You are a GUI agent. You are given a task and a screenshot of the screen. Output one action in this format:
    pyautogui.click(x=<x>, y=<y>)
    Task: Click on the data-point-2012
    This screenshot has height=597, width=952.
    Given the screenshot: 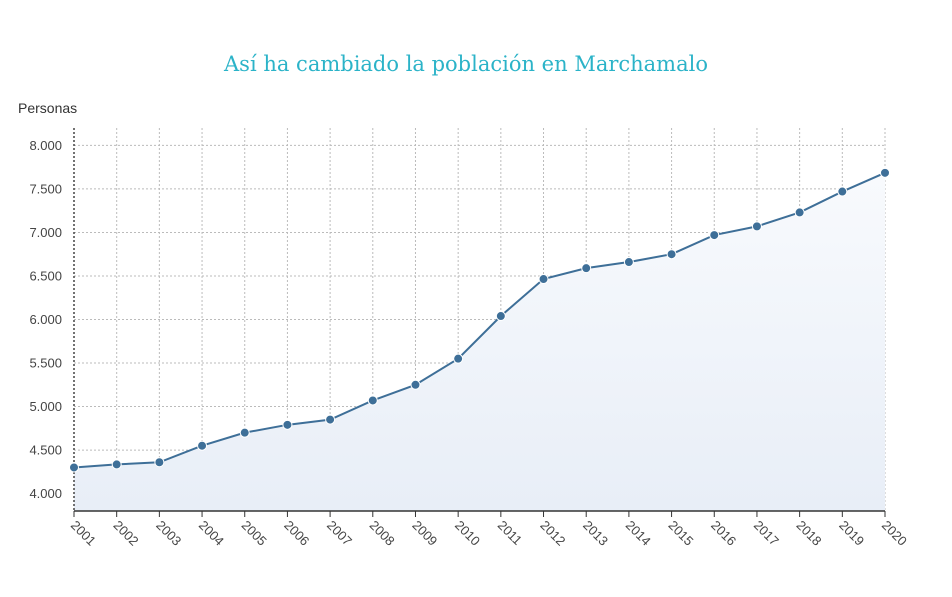 What is the action you would take?
    pyautogui.click(x=543, y=279)
    